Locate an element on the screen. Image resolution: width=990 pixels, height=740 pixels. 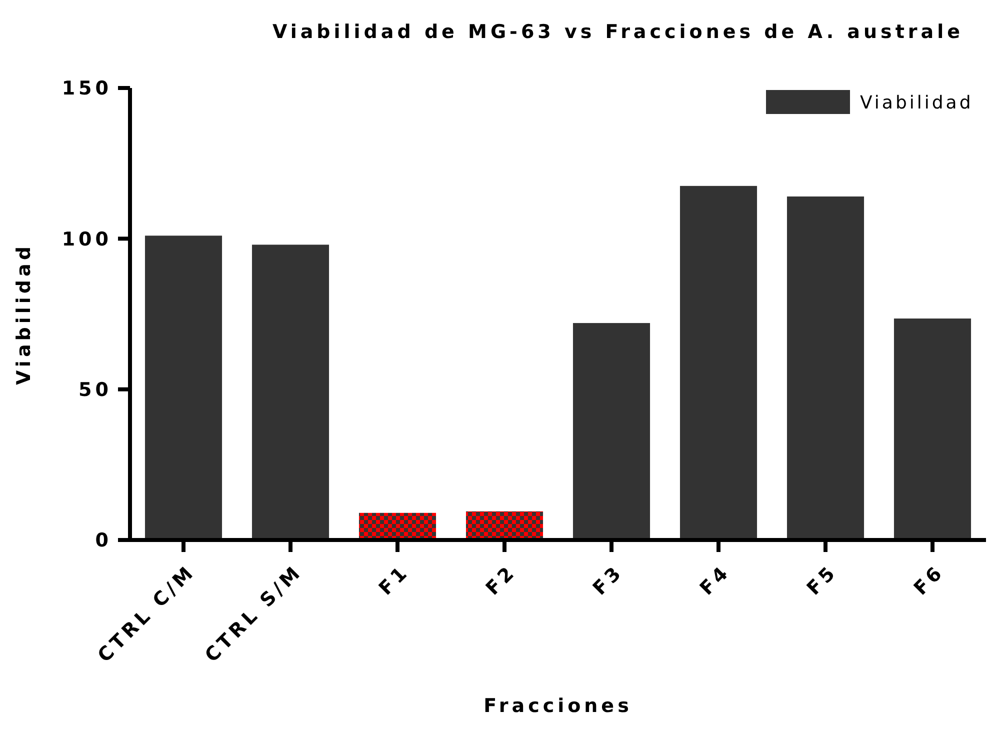
x-tick-label: F3 is located at coordinates (608, 580).